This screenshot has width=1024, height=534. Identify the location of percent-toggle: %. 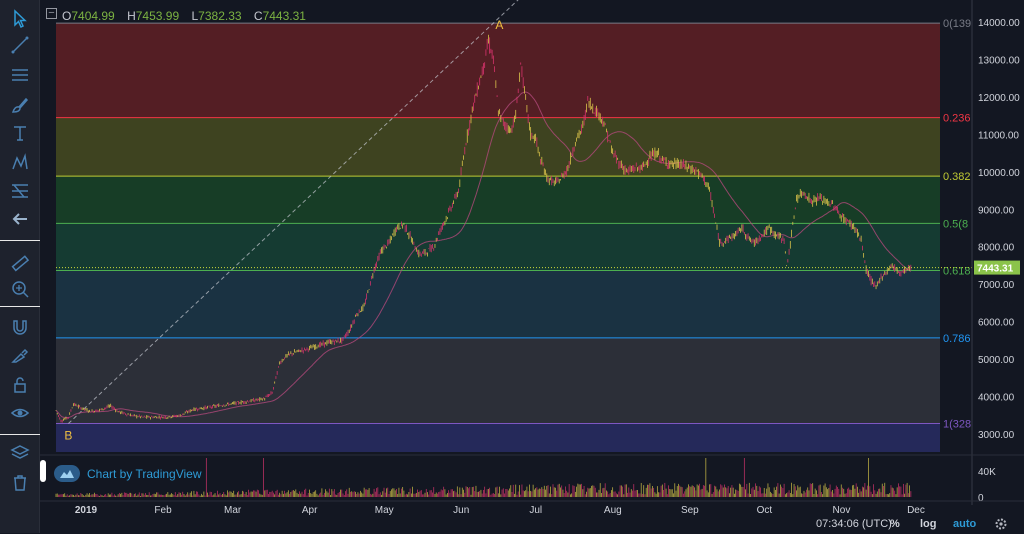
(895, 524).